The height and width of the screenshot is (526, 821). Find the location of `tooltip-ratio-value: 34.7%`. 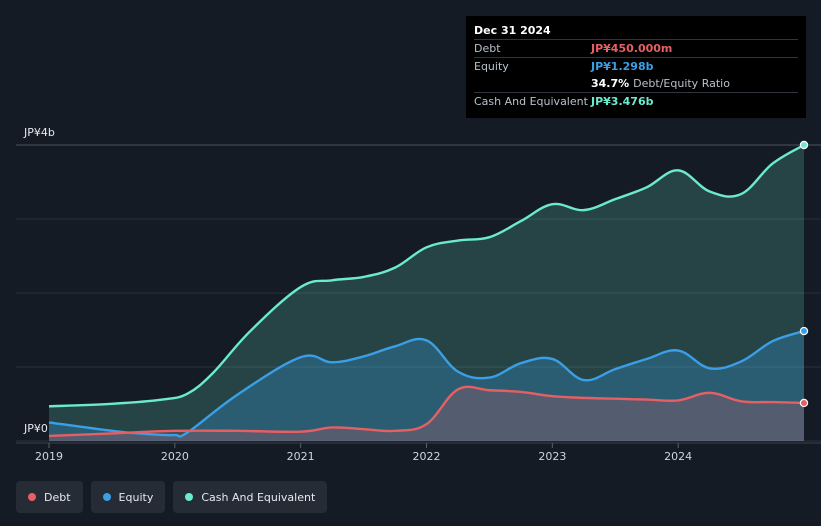

tooltip-ratio-value: 34.7% is located at coordinates (610, 83).